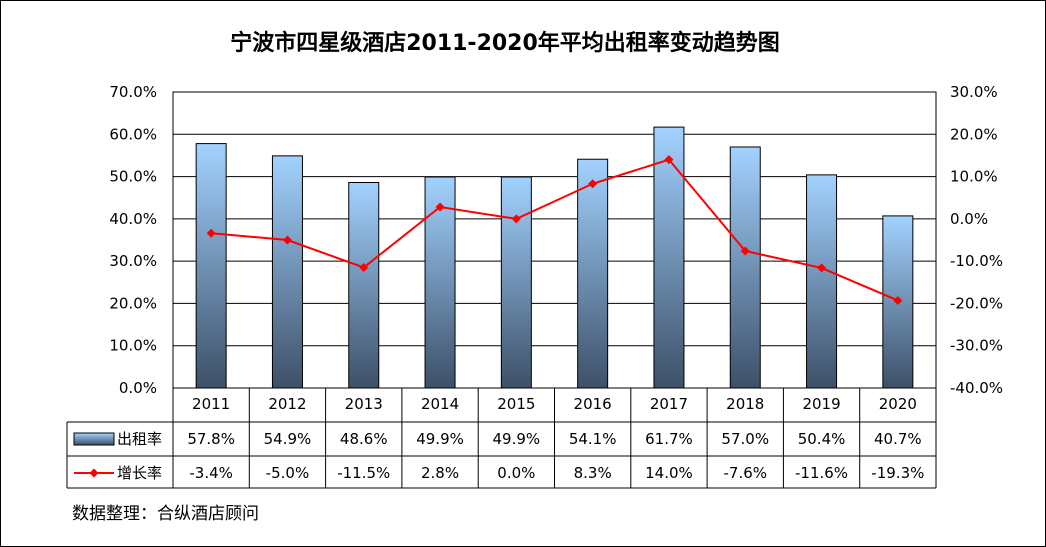  Describe the element at coordinates (669, 439) in the screenshot. I see `occupancy-cell: 61.7%` at that location.